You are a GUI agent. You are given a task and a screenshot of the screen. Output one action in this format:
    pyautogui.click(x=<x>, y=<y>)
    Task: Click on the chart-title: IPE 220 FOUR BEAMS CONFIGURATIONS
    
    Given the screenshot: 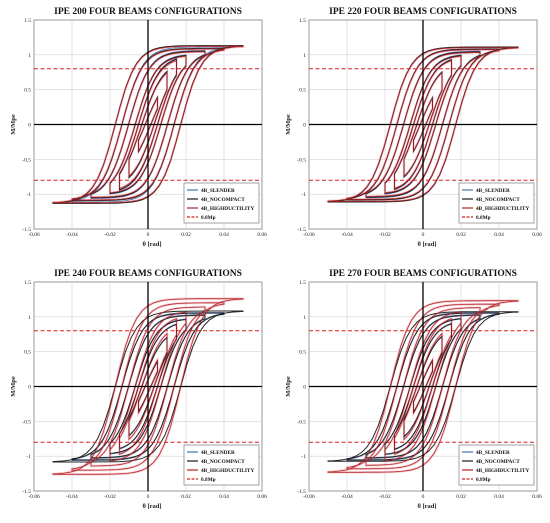 What is the action you would take?
    pyautogui.click(x=423, y=12)
    